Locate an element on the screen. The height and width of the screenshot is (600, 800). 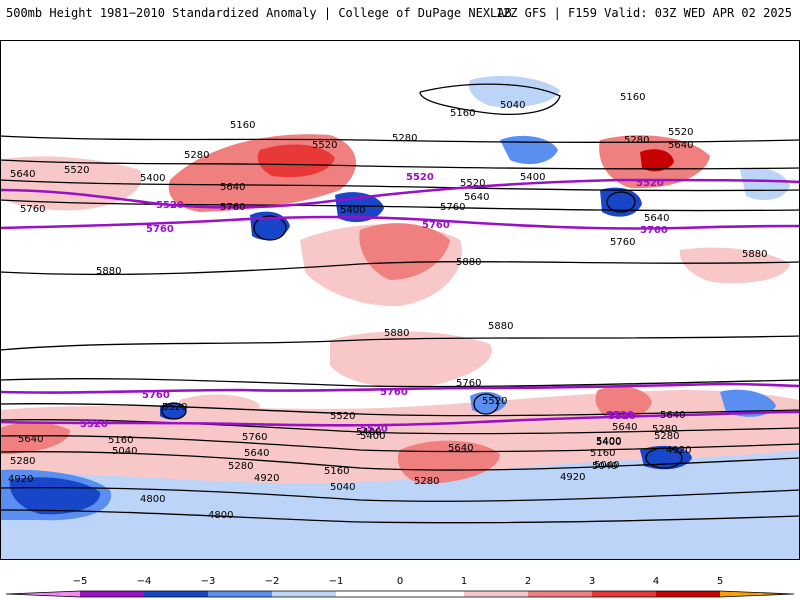
contour-5880-south is located at coordinates (400, 343).